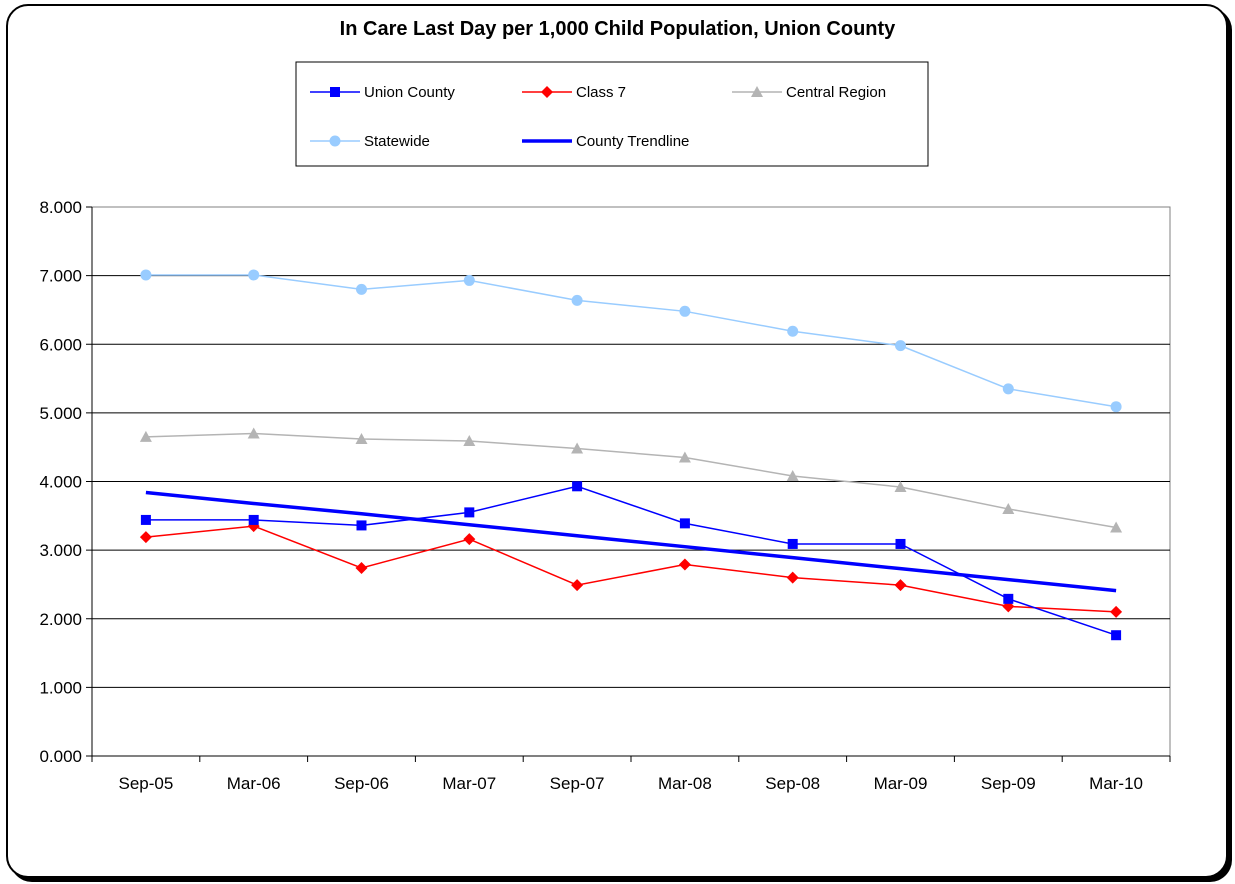  Describe the element at coordinates (60, 482) in the screenshot. I see `y-tick-label: 4.000` at that location.